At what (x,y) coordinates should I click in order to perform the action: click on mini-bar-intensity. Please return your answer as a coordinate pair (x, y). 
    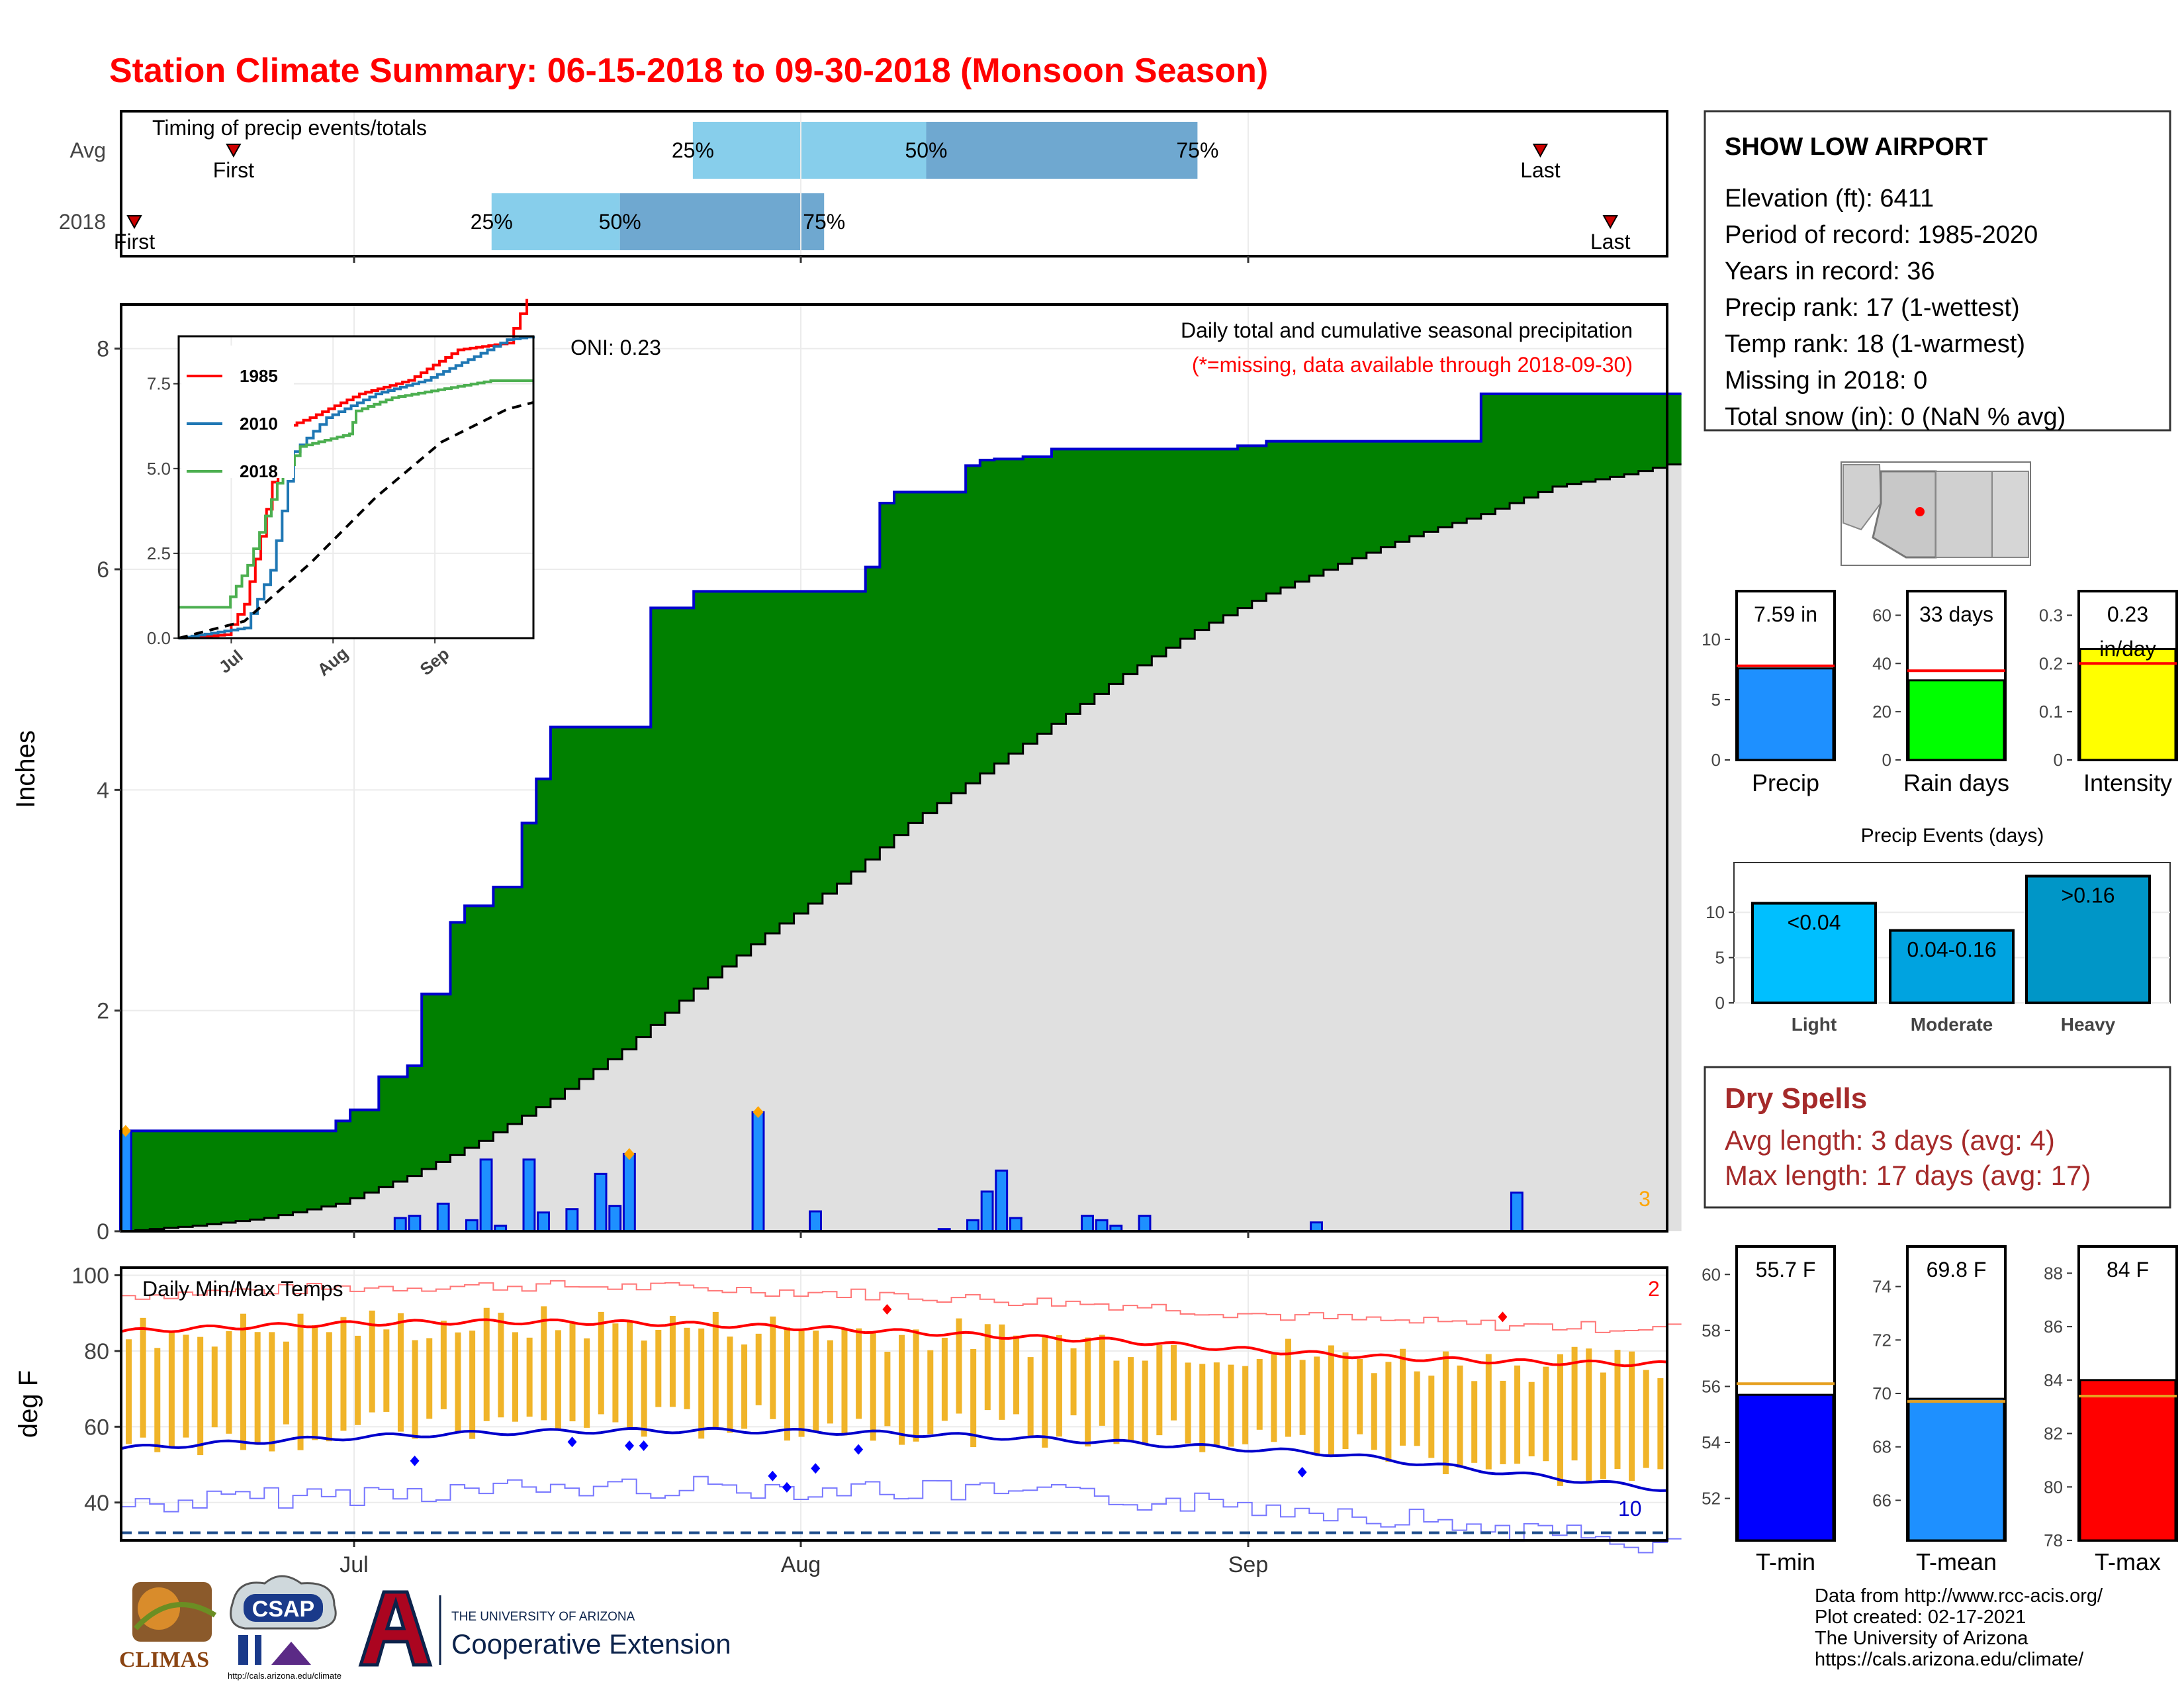
    Looking at the image, I should click on (2128, 704).